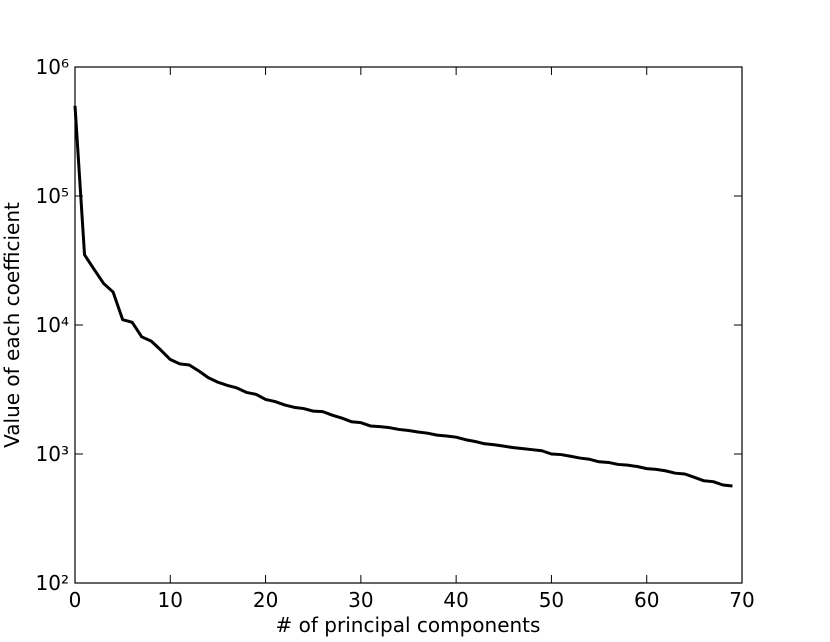 This screenshot has width=830, height=642. Describe the element at coordinates (741, 600) in the screenshot. I see `x-tick-label: 70` at that location.